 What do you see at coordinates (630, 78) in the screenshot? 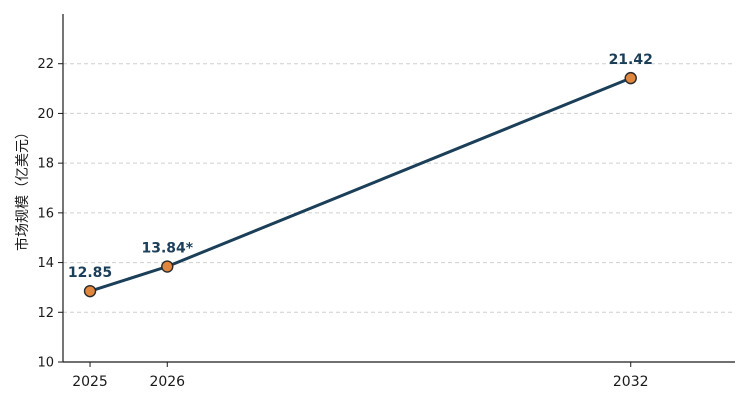
I see `data-point-2032` at bounding box center [630, 78].